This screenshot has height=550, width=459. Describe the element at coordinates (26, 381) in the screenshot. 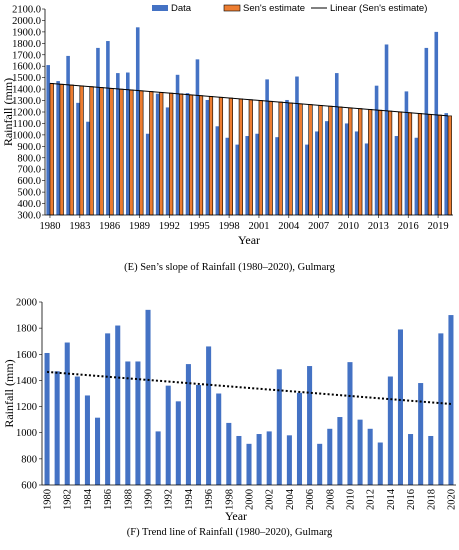

I see `y-tick-label: 1400` at that location.